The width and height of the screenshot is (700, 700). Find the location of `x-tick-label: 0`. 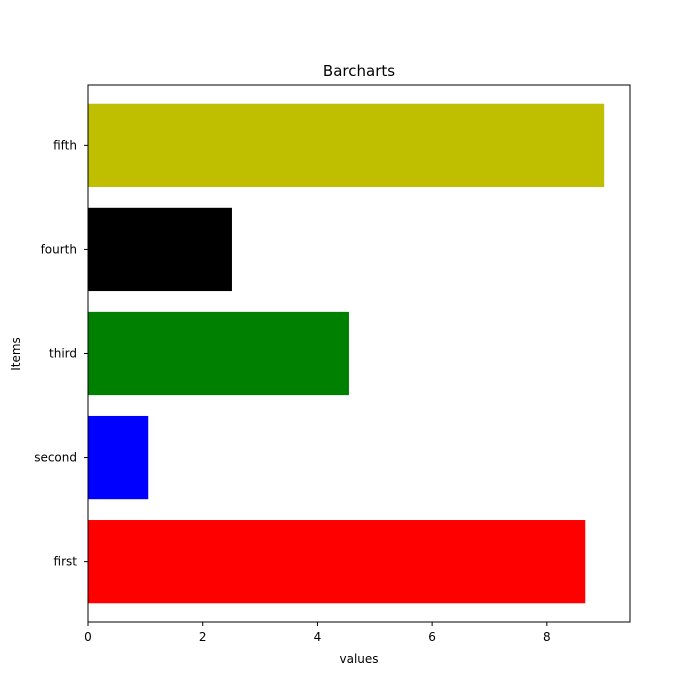

x-tick-label: 0 is located at coordinates (88, 637).